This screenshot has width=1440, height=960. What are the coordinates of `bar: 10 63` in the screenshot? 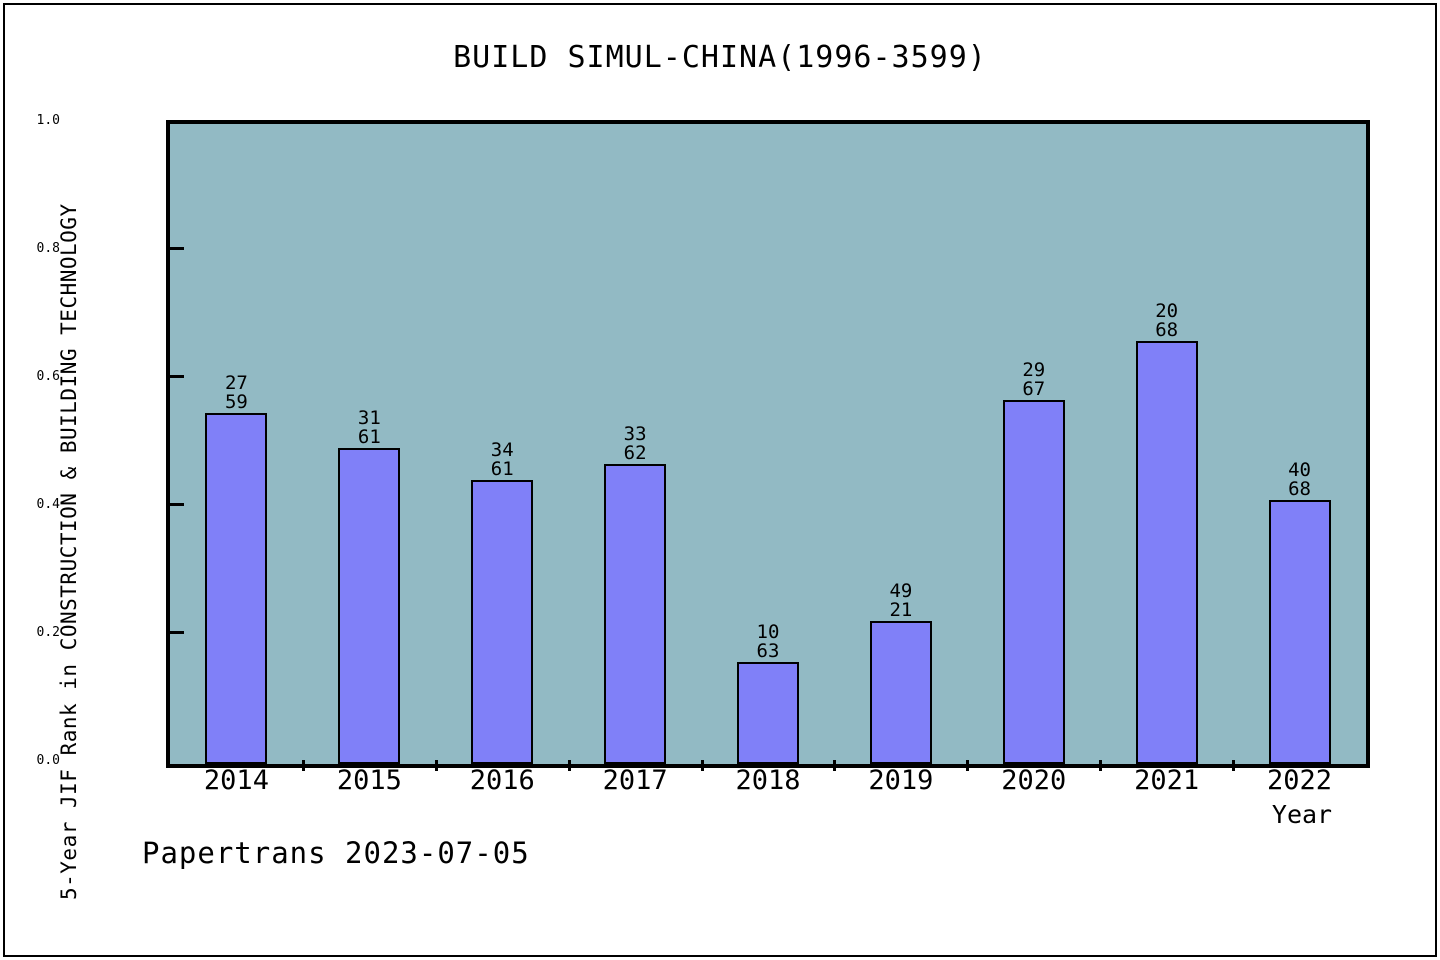 It's located at (768, 693).